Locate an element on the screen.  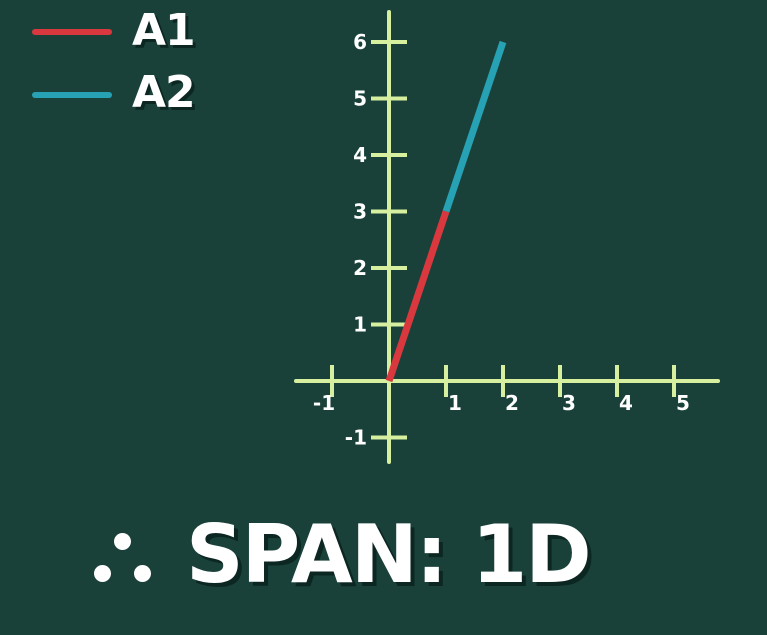
y-tick-label: 1 is located at coordinates (360, 325).